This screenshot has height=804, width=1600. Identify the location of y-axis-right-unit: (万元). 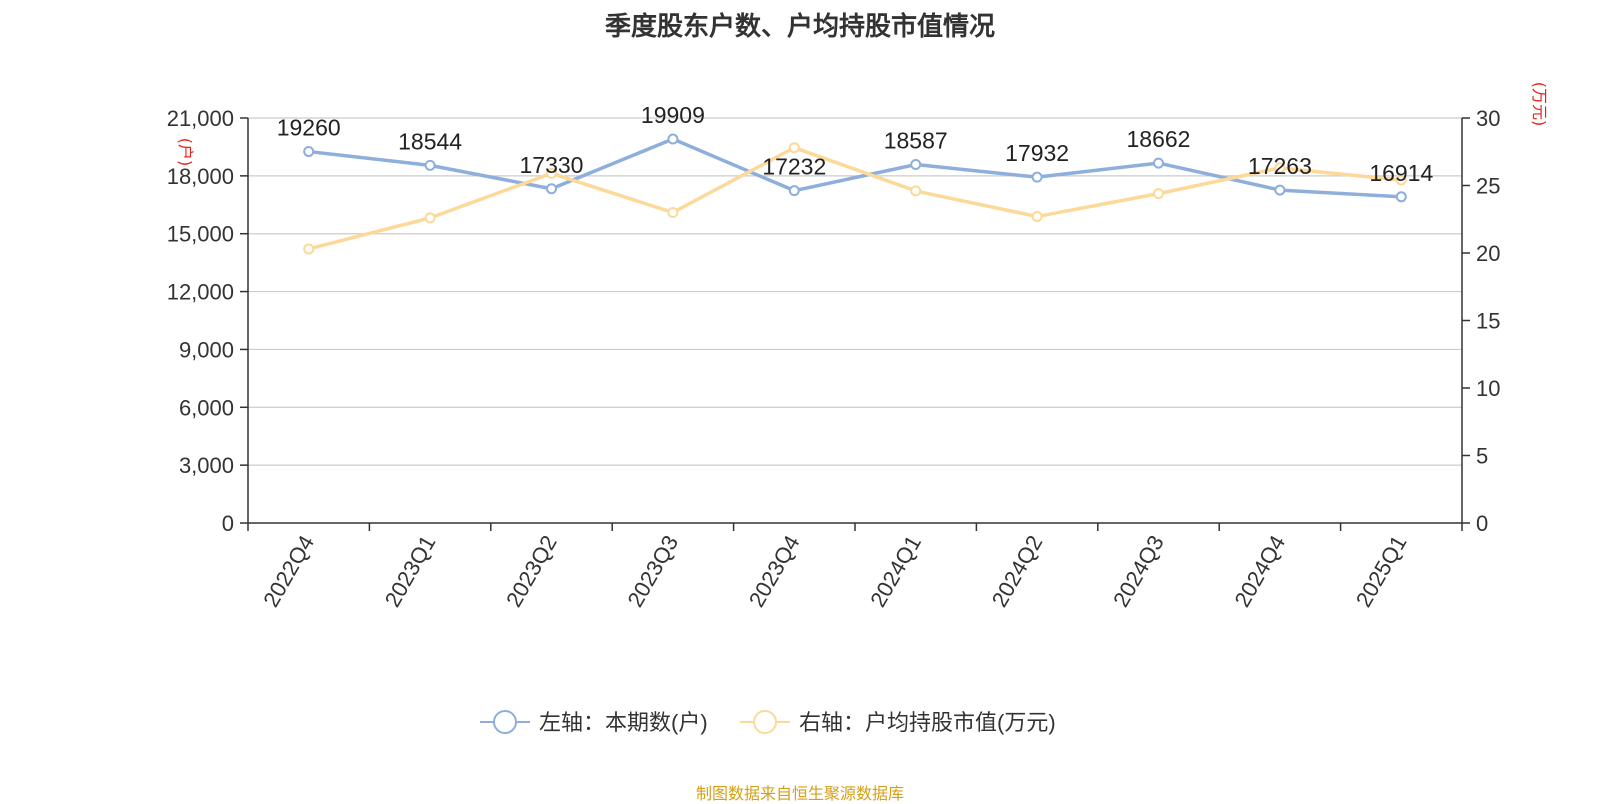
(1539, 104).